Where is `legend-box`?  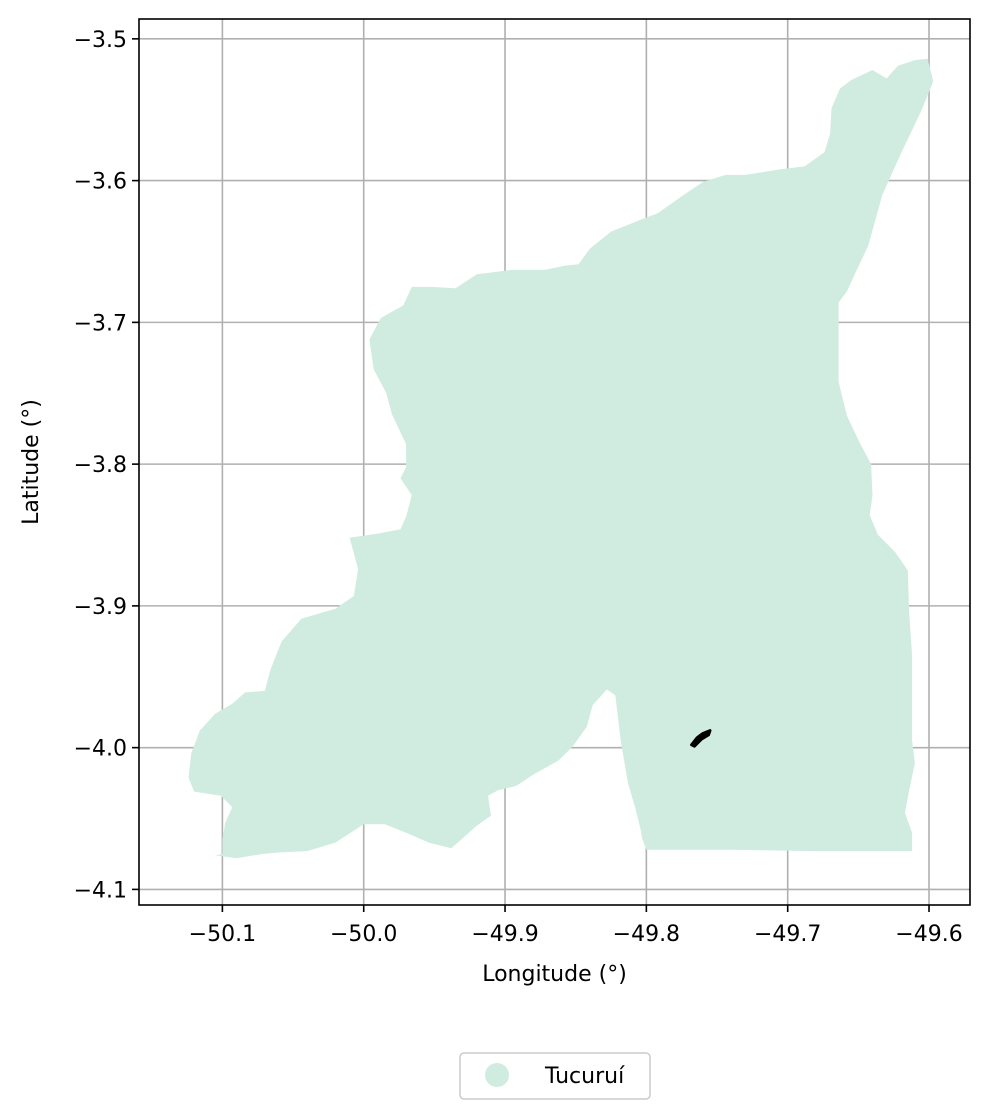
legend-box is located at coordinates (555, 1076).